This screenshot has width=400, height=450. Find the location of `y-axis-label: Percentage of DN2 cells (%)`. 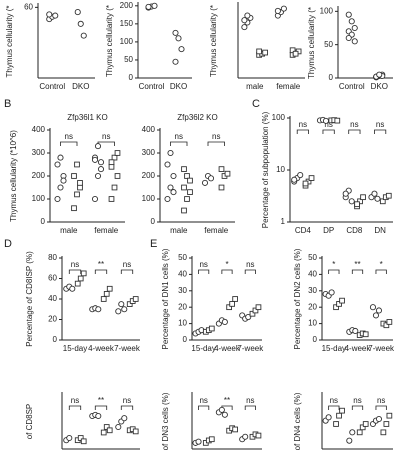

y-axis-label: Percentage of DN2 cells (%) is located at coordinates (297, 298).